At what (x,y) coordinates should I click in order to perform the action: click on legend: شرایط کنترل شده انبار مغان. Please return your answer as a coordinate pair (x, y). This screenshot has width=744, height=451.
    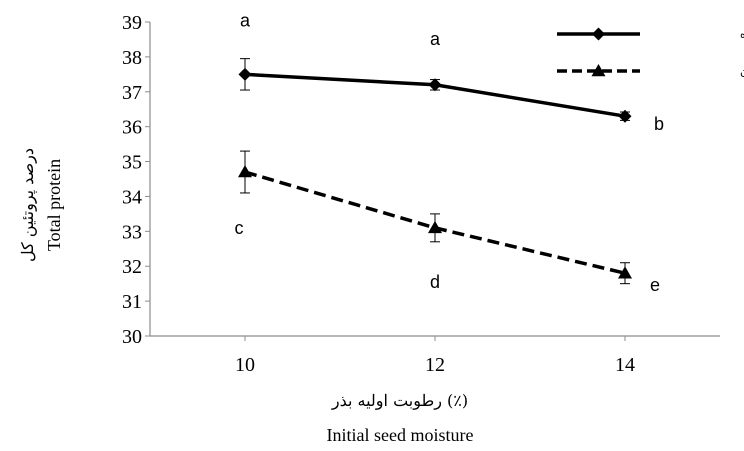
    Looking at the image, I should click on (650, 52).